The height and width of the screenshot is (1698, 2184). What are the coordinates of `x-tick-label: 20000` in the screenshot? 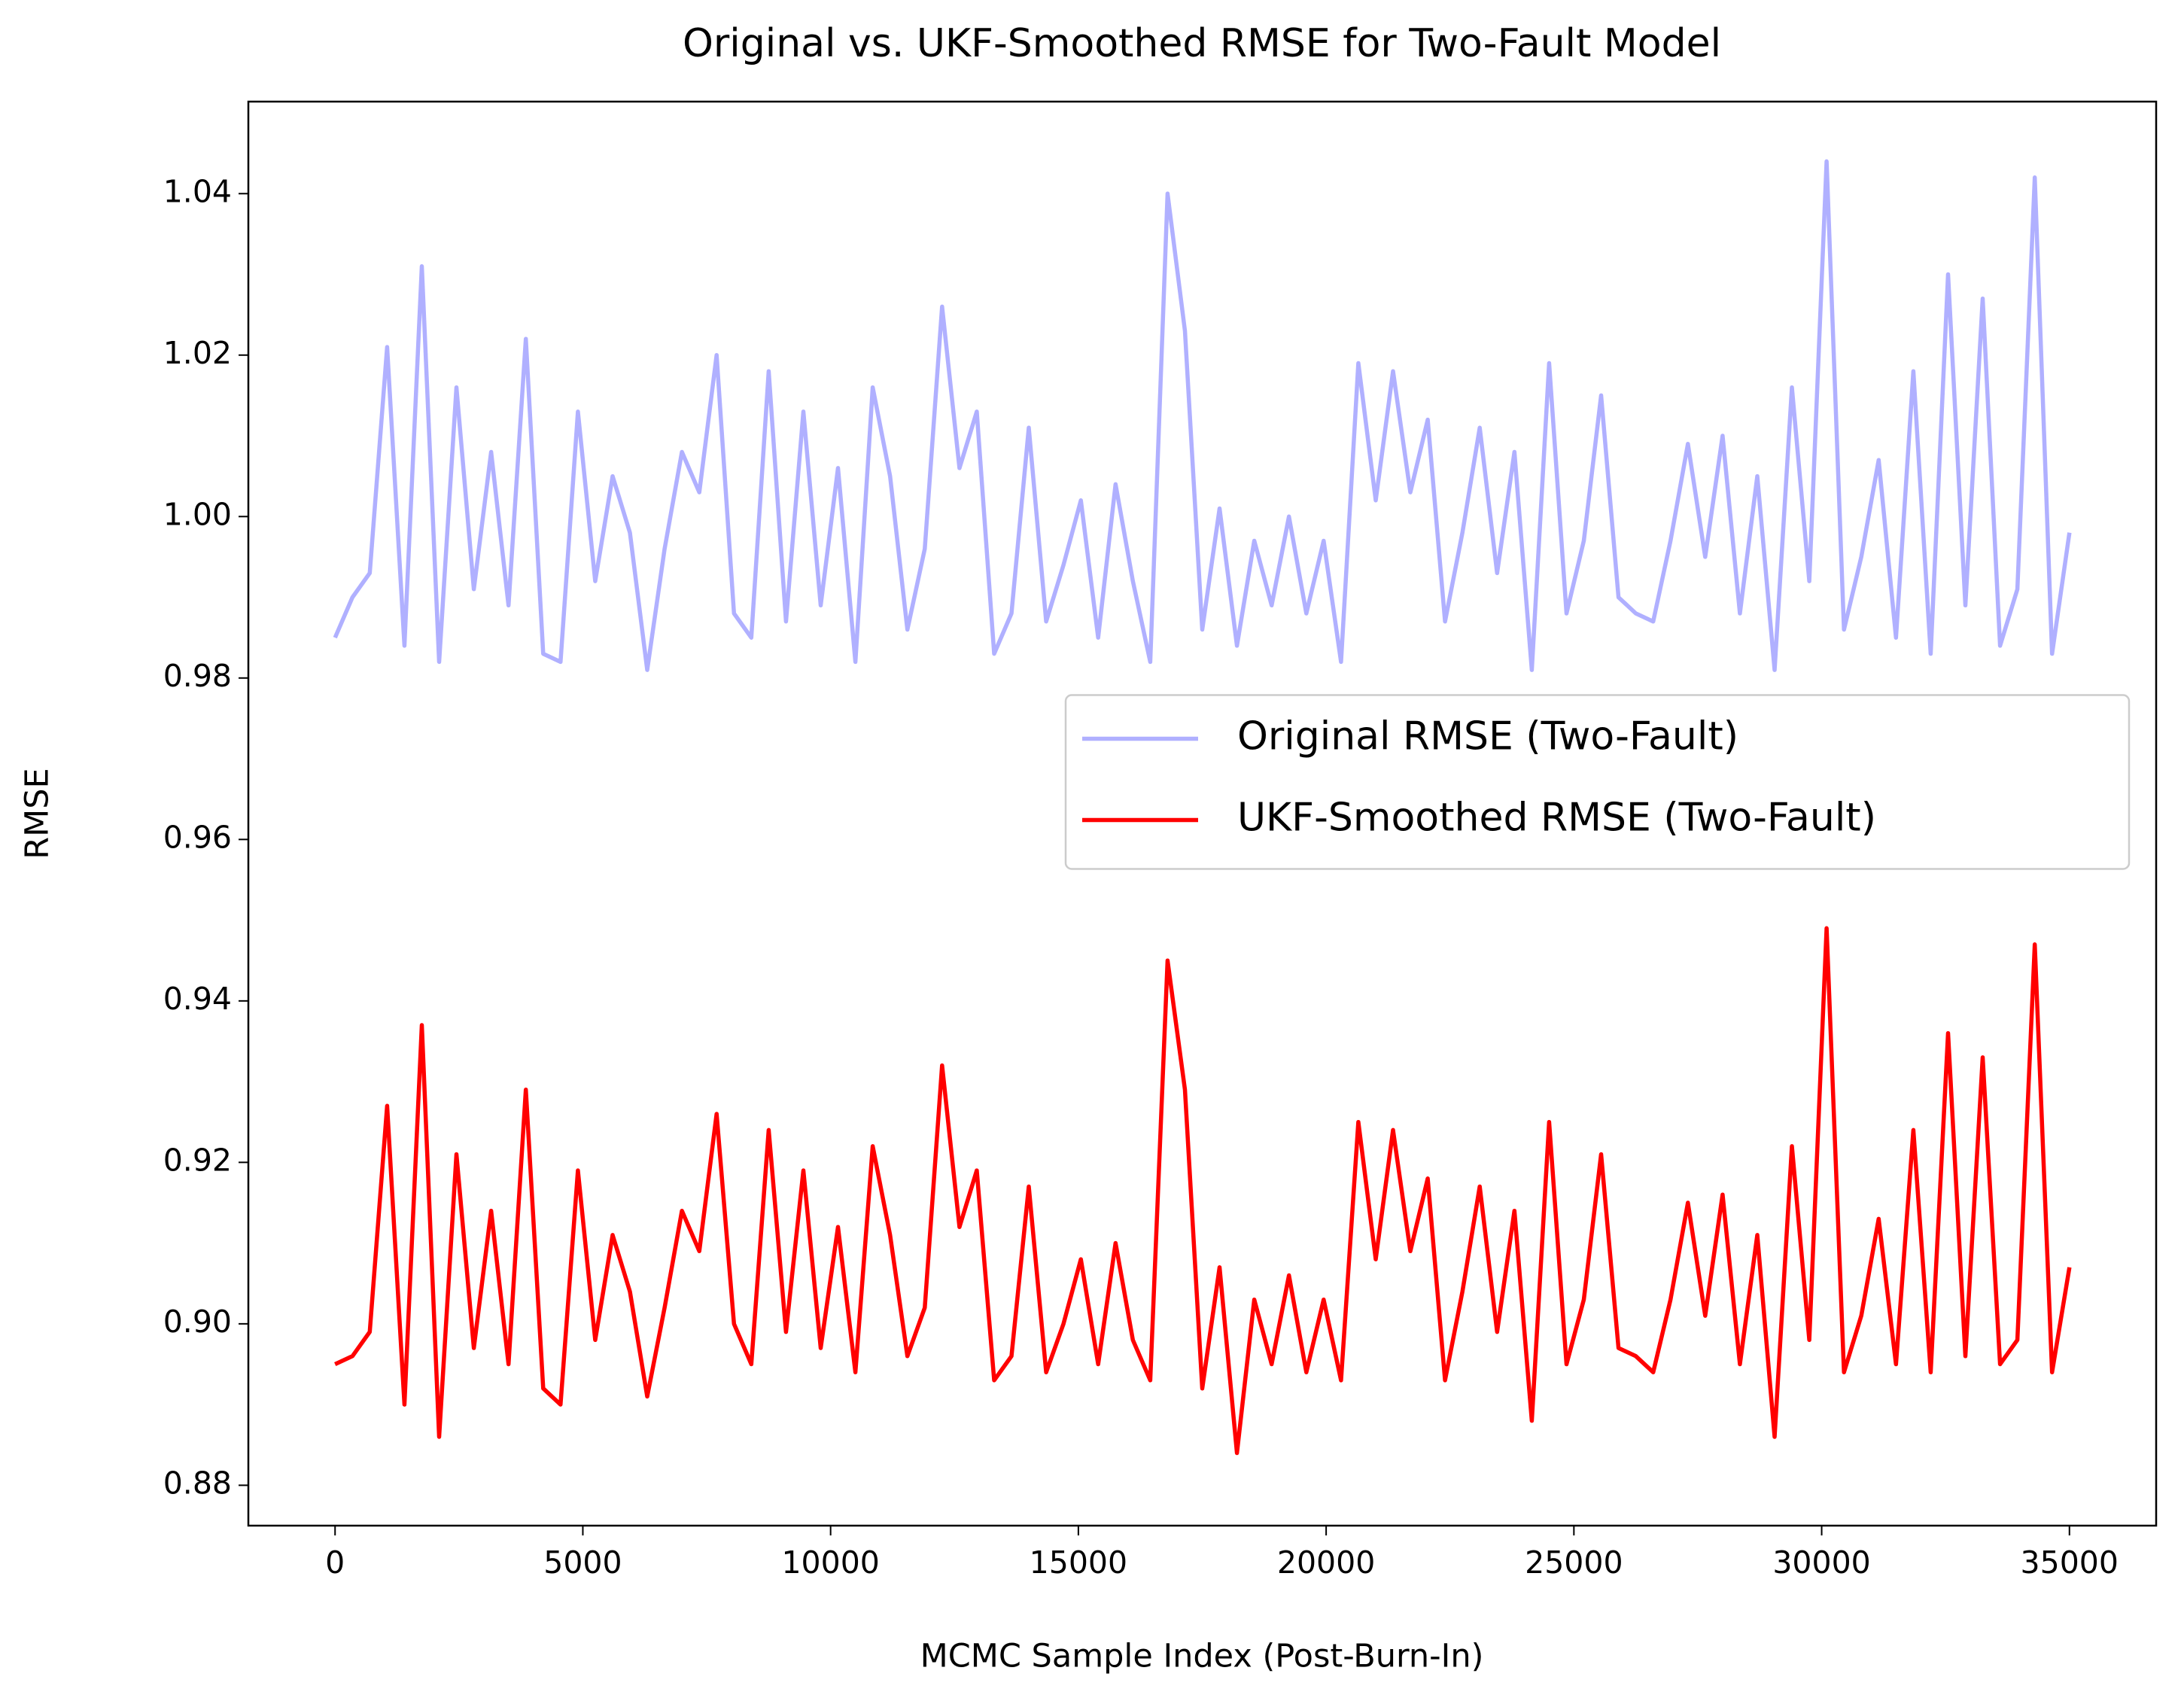 It's located at (1326, 1562).